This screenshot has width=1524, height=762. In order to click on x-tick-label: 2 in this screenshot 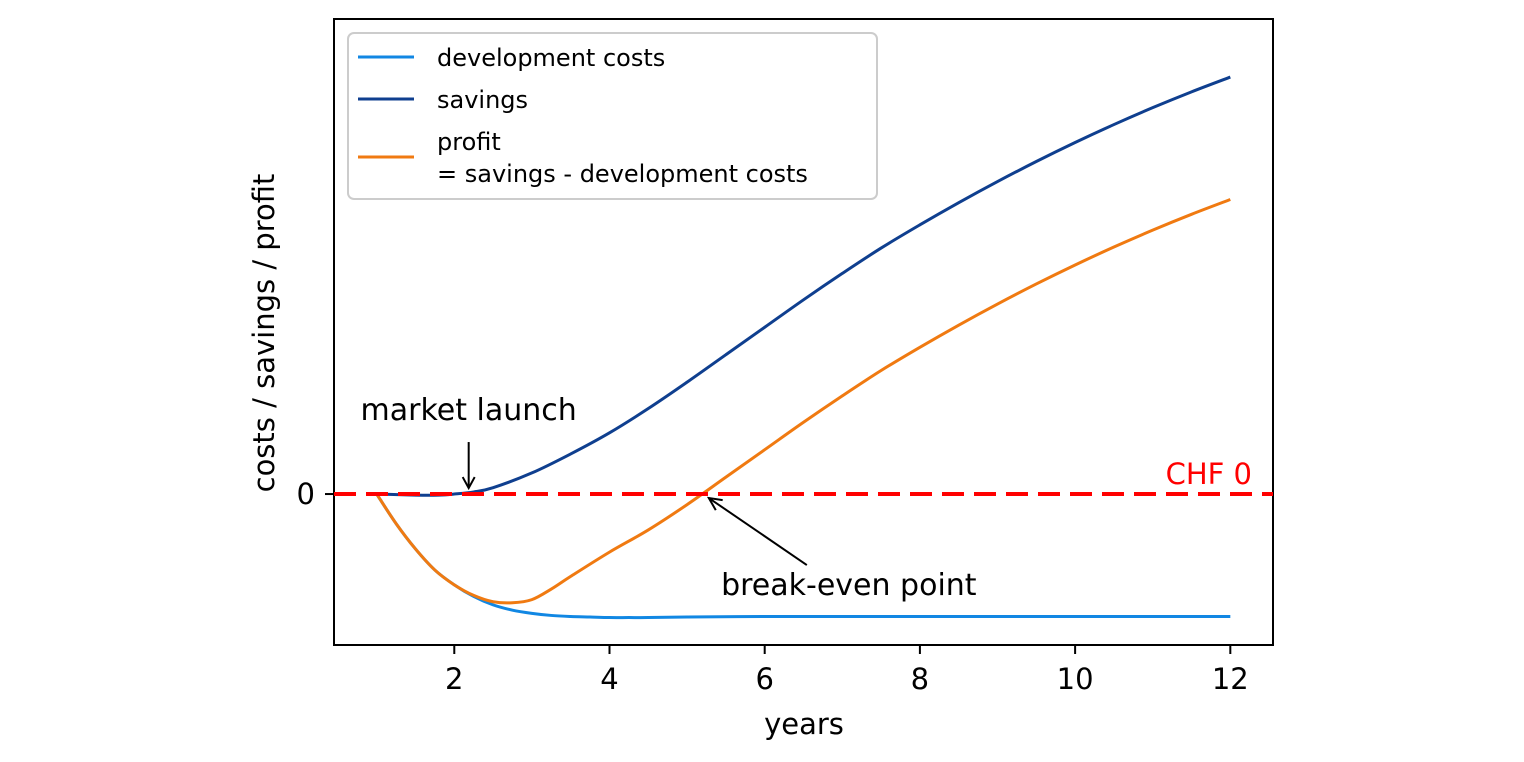, I will do `click(454, 679)`.